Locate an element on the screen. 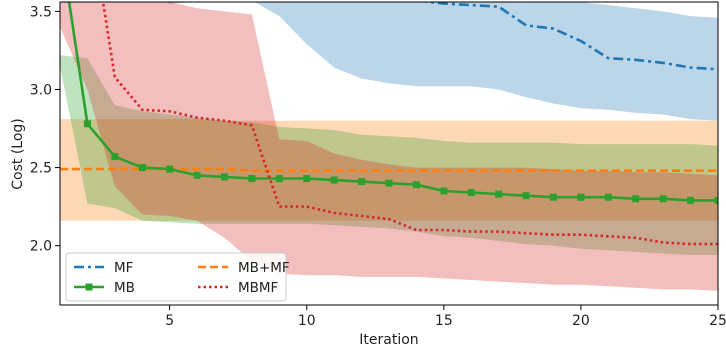  legend-marker-mb is located at coordinates (89, 287).